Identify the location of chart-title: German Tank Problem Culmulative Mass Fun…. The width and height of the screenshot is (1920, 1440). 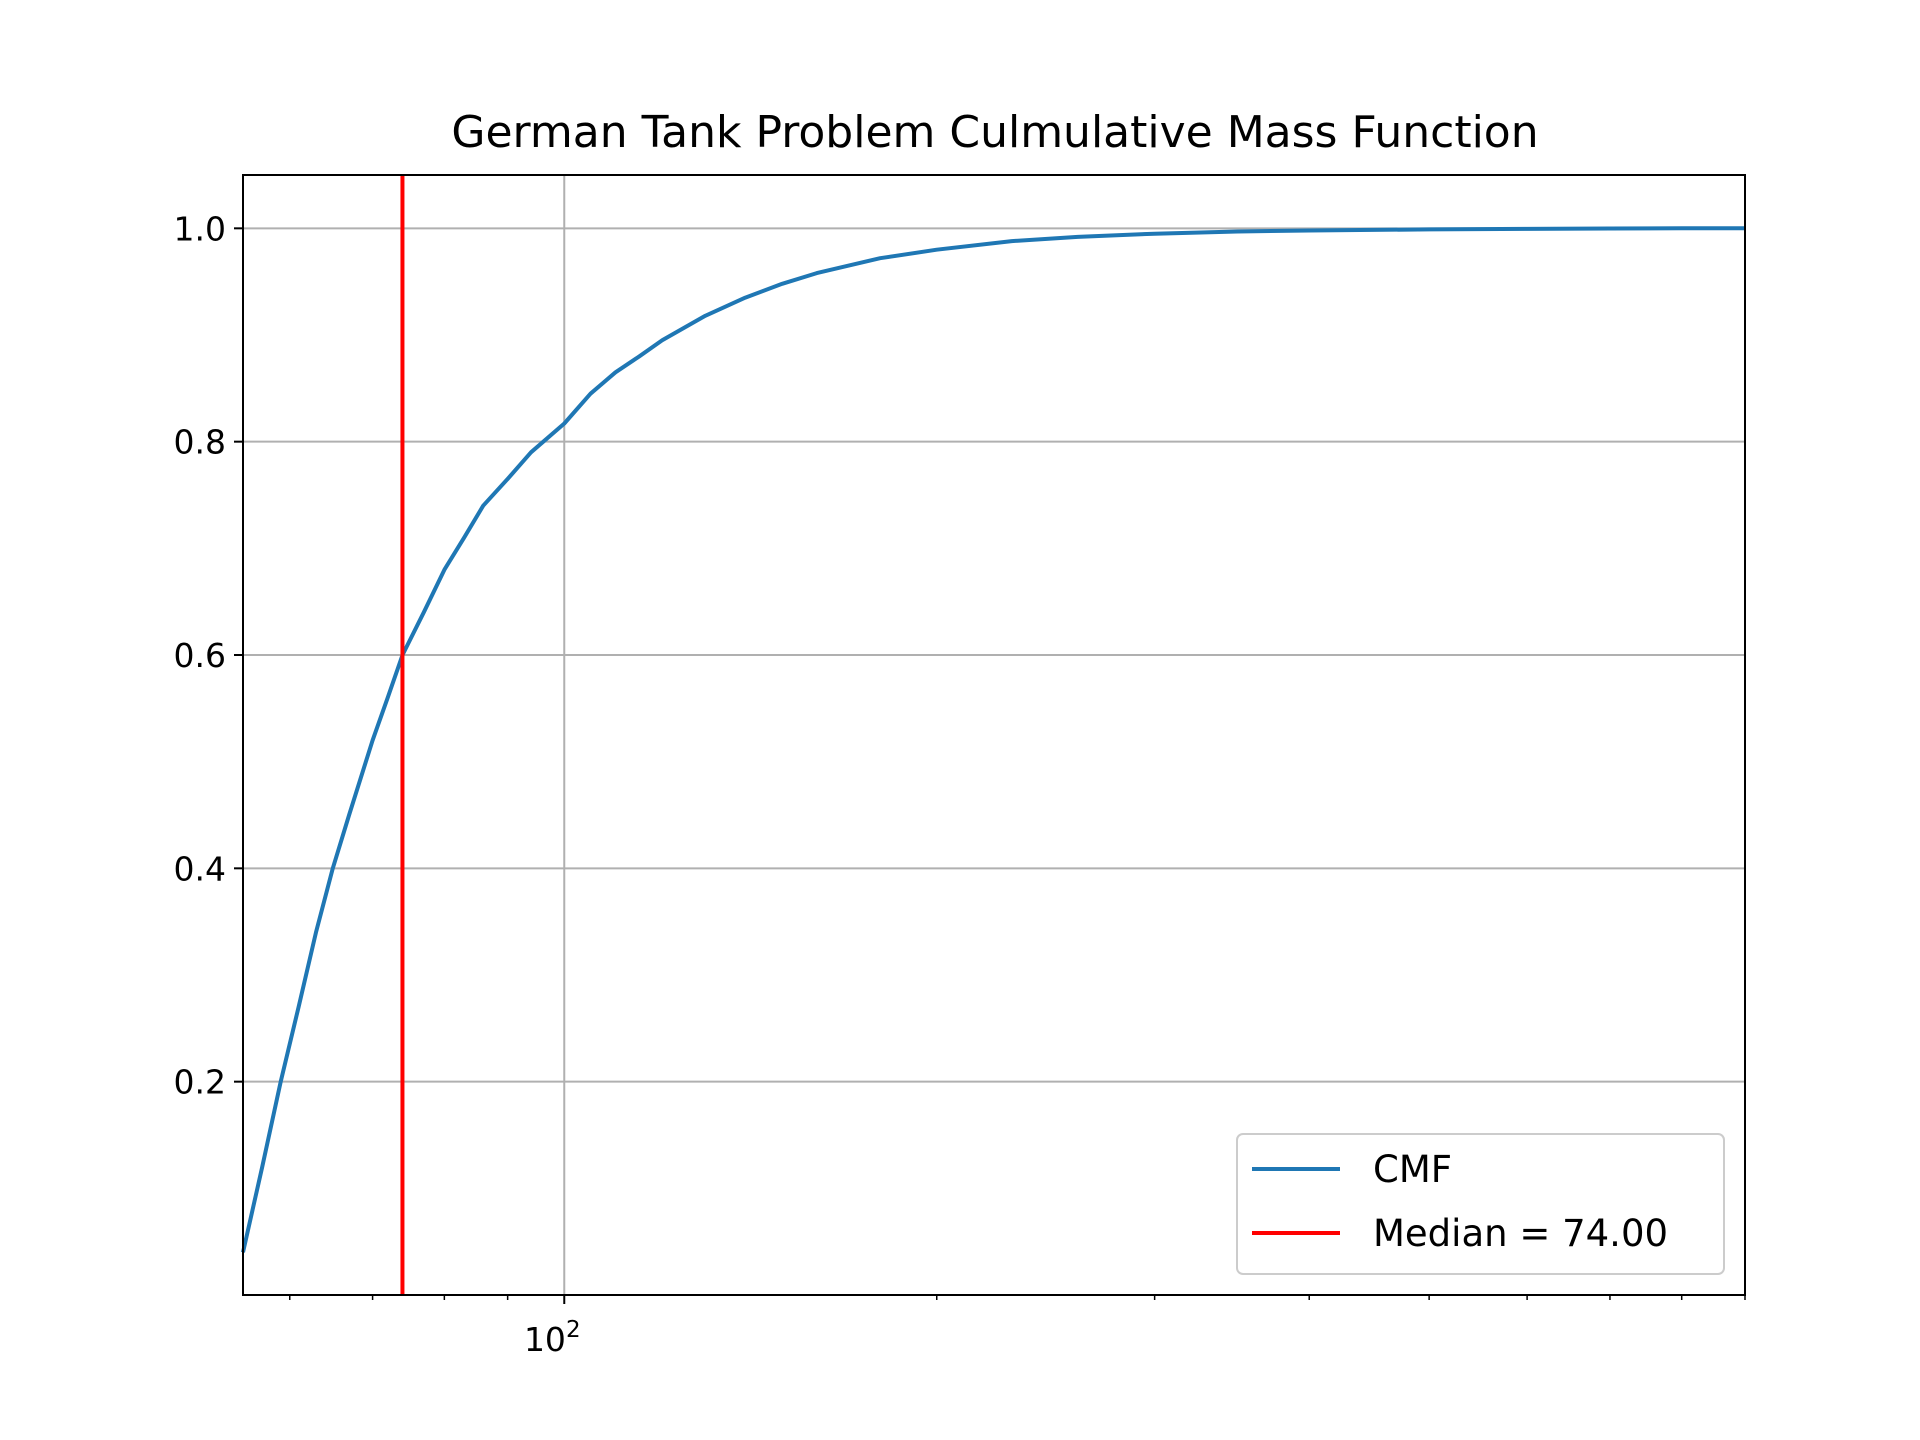
(994, 132).